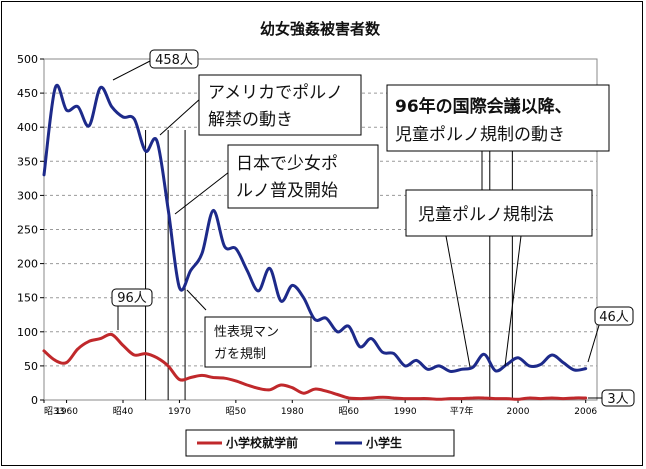 This screenshot has width=646, height=469. Describe the element at coordinates (27, 59) in the screenshot. I see `y-tick-label: 500` at that location.